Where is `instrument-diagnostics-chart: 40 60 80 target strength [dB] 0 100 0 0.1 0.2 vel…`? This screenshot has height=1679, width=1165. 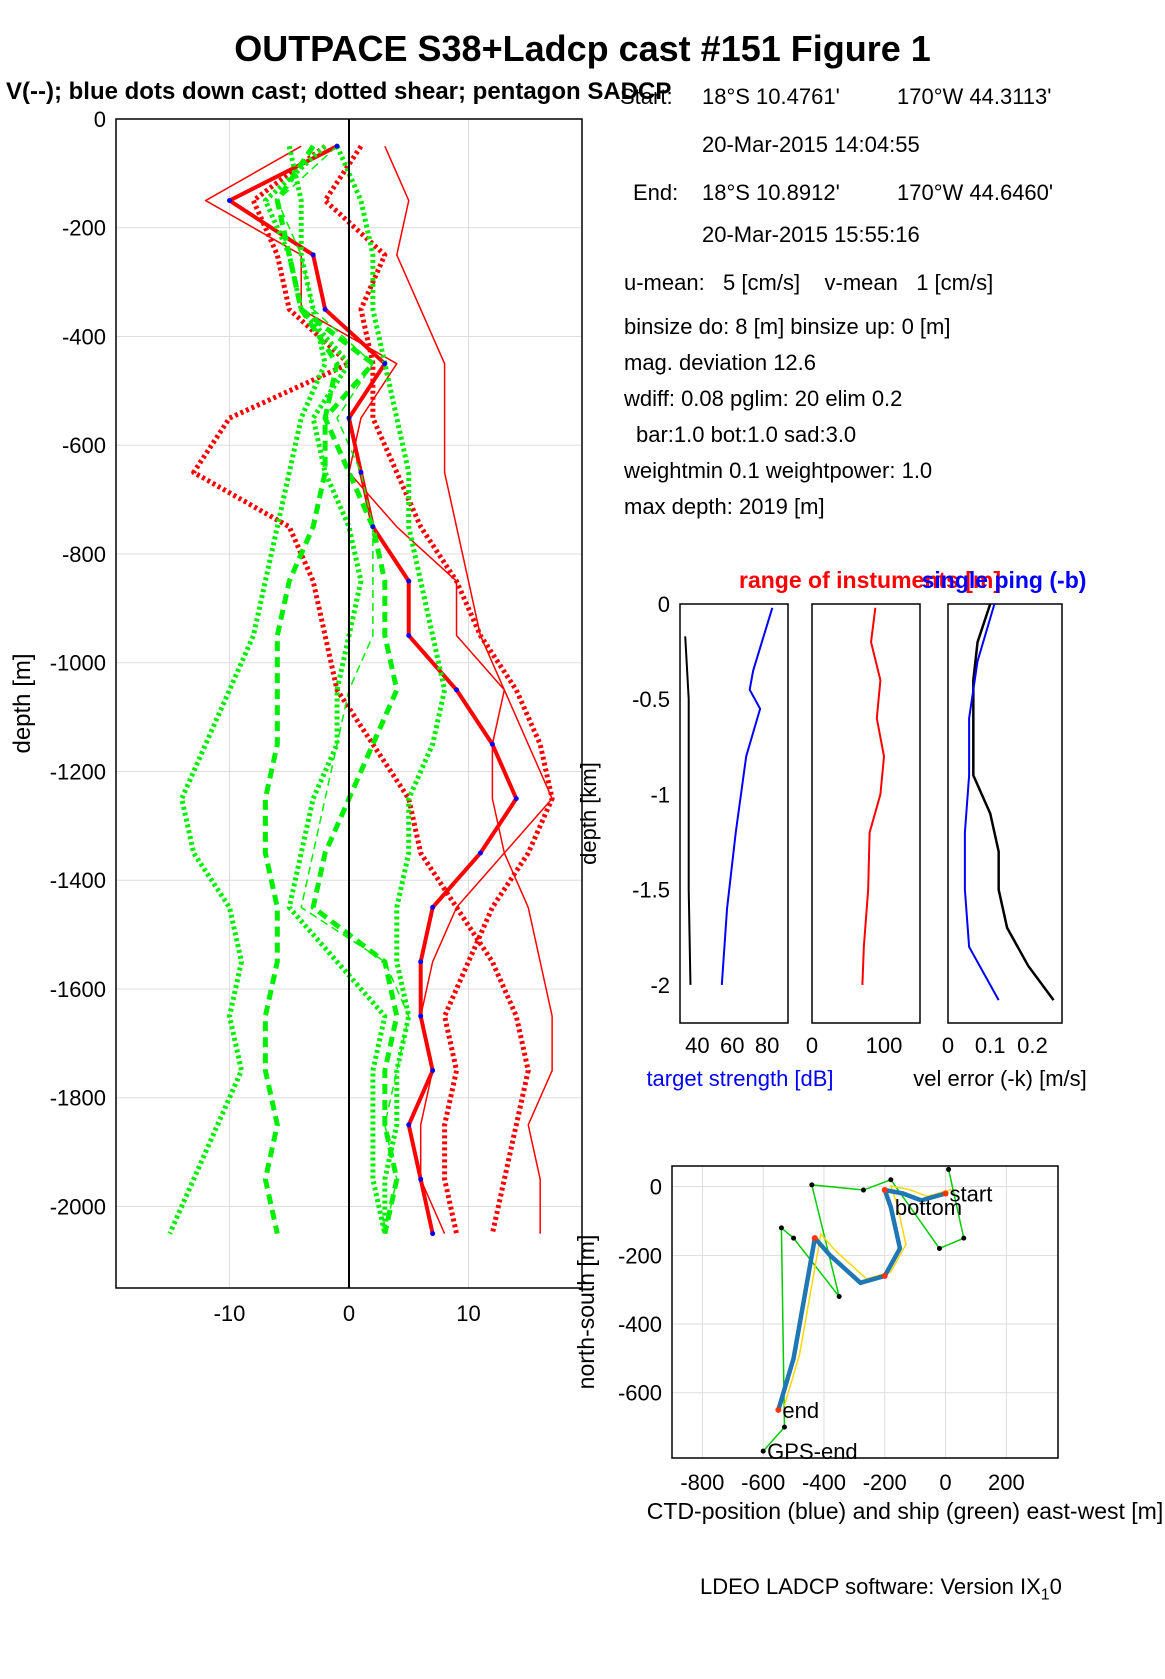
instrument-diagnostics-chart: 40 60 80 target strength [dB] 0 100 0 0.1 0.2 vel… is located at coordinates (831, 829).